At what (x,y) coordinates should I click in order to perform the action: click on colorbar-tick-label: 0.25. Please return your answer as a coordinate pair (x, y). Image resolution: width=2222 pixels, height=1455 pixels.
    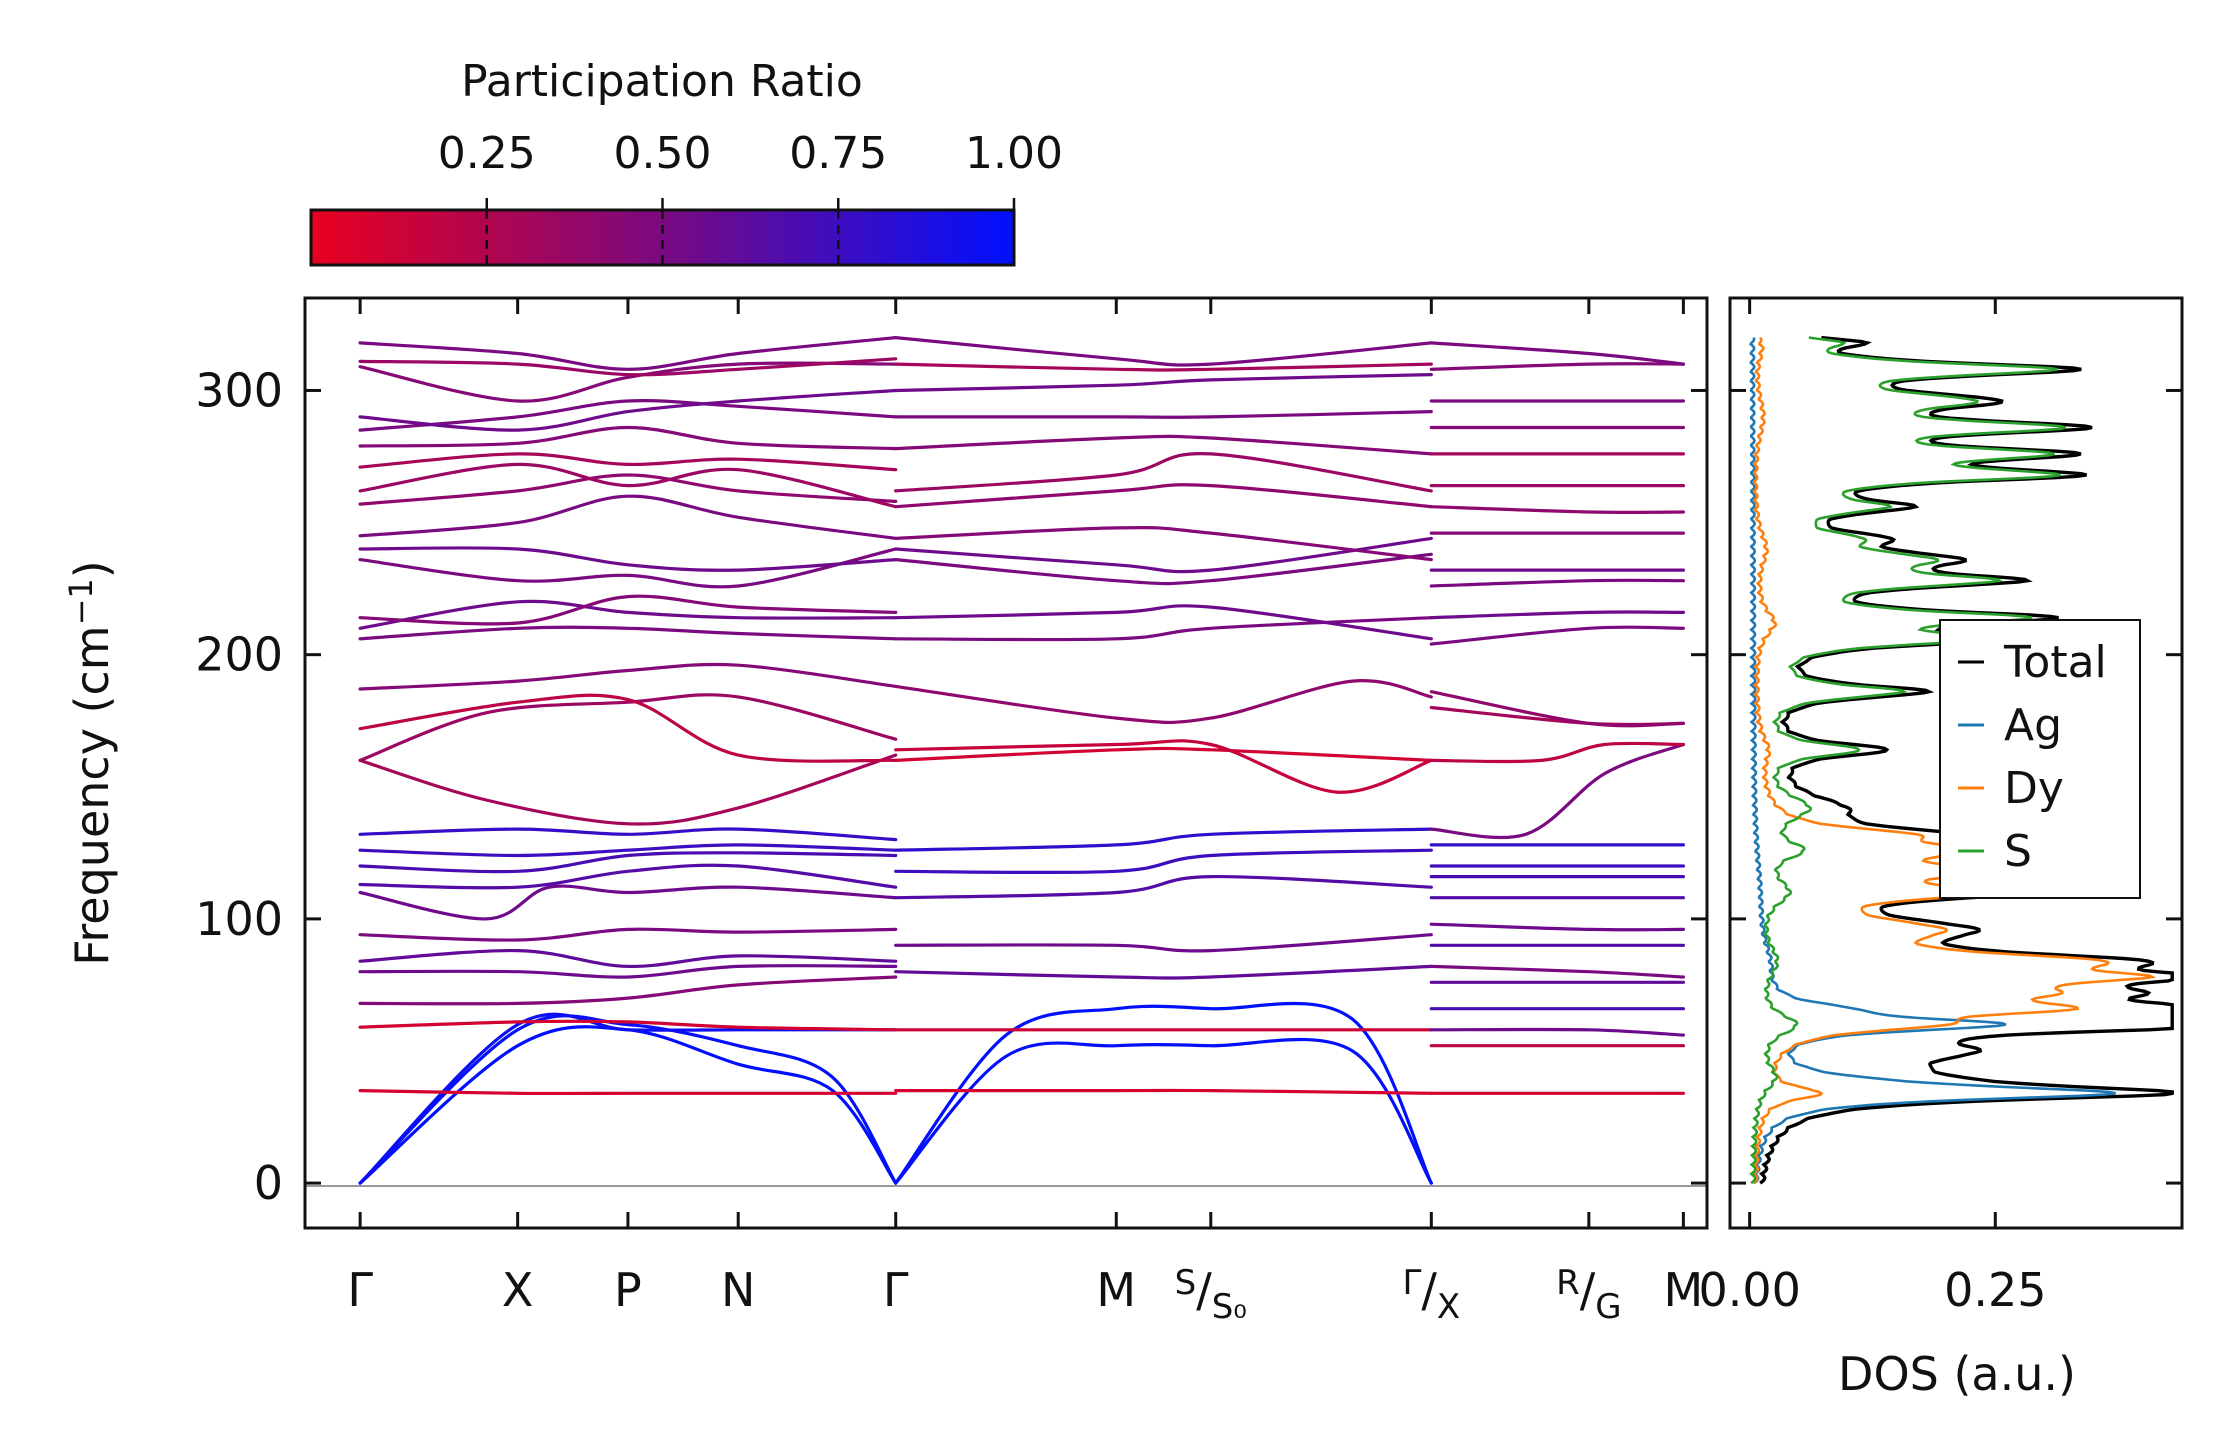
    Looking at the image, I should click on (487, 153).